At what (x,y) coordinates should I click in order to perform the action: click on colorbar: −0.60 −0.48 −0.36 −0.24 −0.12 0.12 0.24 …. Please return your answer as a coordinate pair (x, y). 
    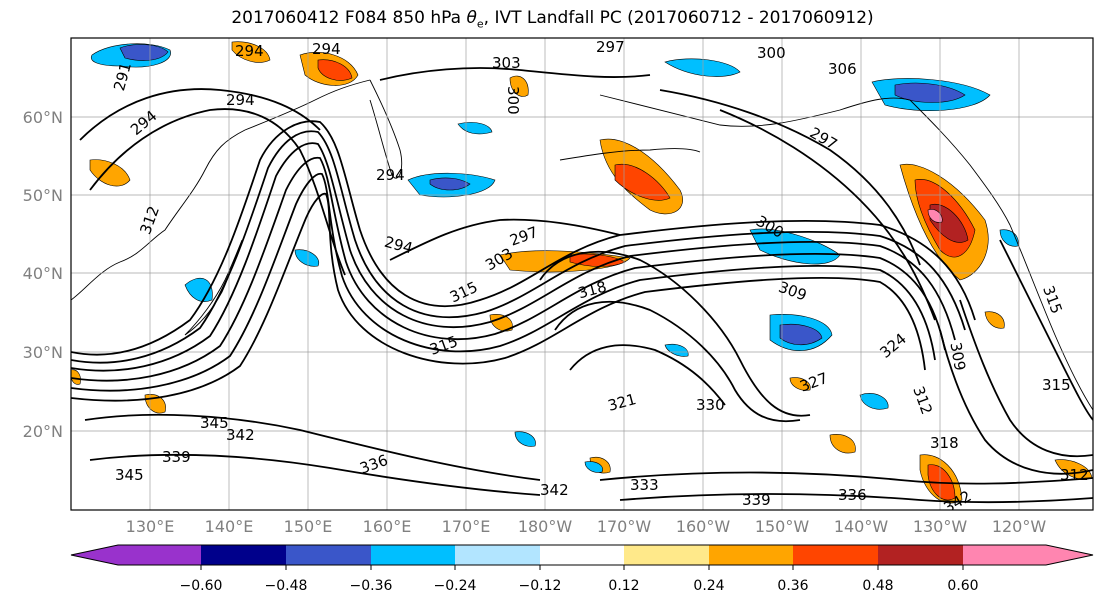
    Looking at the image, I should click on (582, 569).